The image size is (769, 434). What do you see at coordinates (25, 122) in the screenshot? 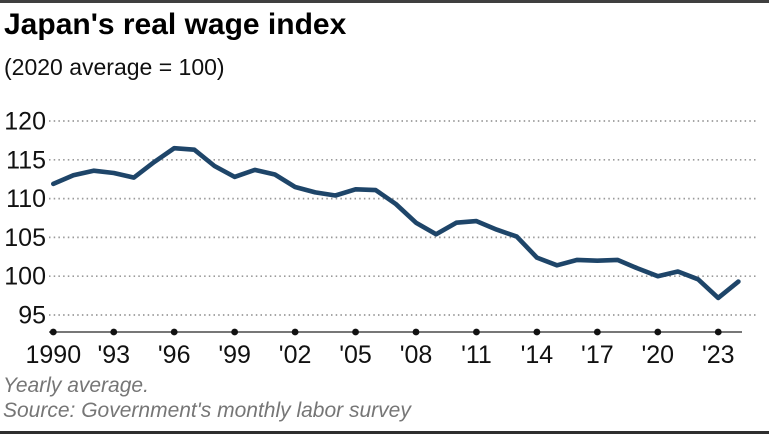
I see `y-tick-label: 120` at bounding box center [25, 122].